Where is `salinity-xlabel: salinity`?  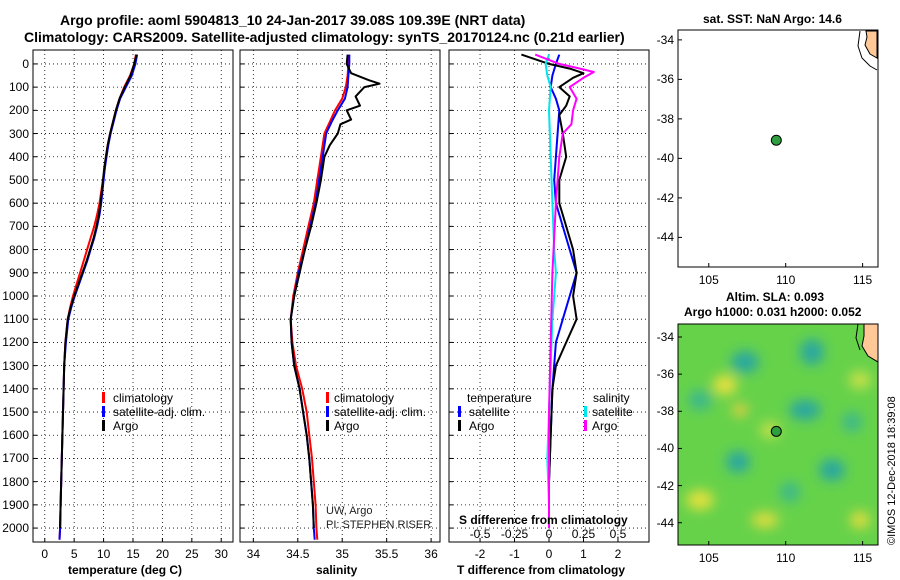 salinity-xlabel: salinity is located at coordinates (337, 570).